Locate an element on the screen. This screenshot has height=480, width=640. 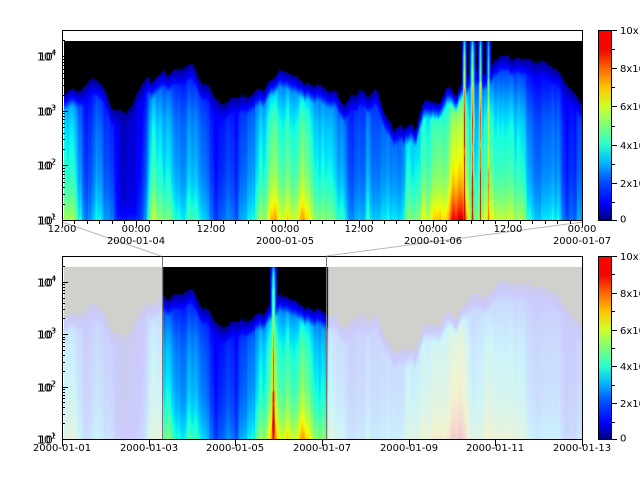
detail-xlabel-7: 00:00 2000-01-07 is located at coordinates (582, 235).